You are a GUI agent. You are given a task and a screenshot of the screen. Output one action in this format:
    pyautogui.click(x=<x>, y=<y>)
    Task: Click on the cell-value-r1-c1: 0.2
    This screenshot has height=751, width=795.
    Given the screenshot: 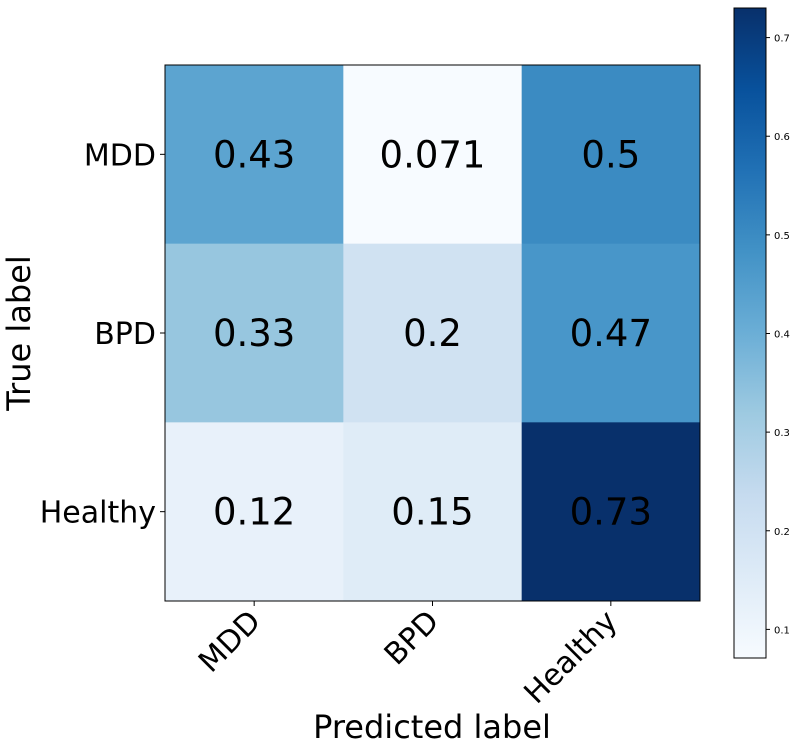 What is the action you would take?
    pyautogui.click(x=432, y=333)
    